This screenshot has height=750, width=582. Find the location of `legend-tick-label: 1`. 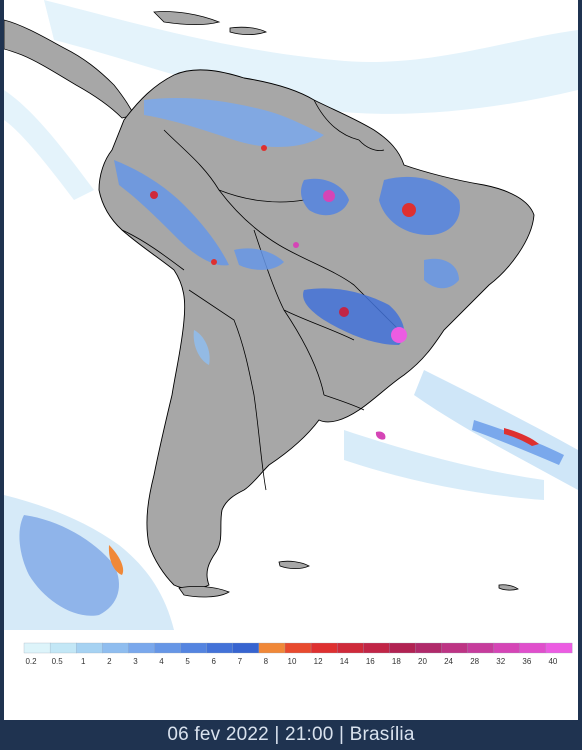

legend-tick-label: 1 is located at coordinates (83, 661).